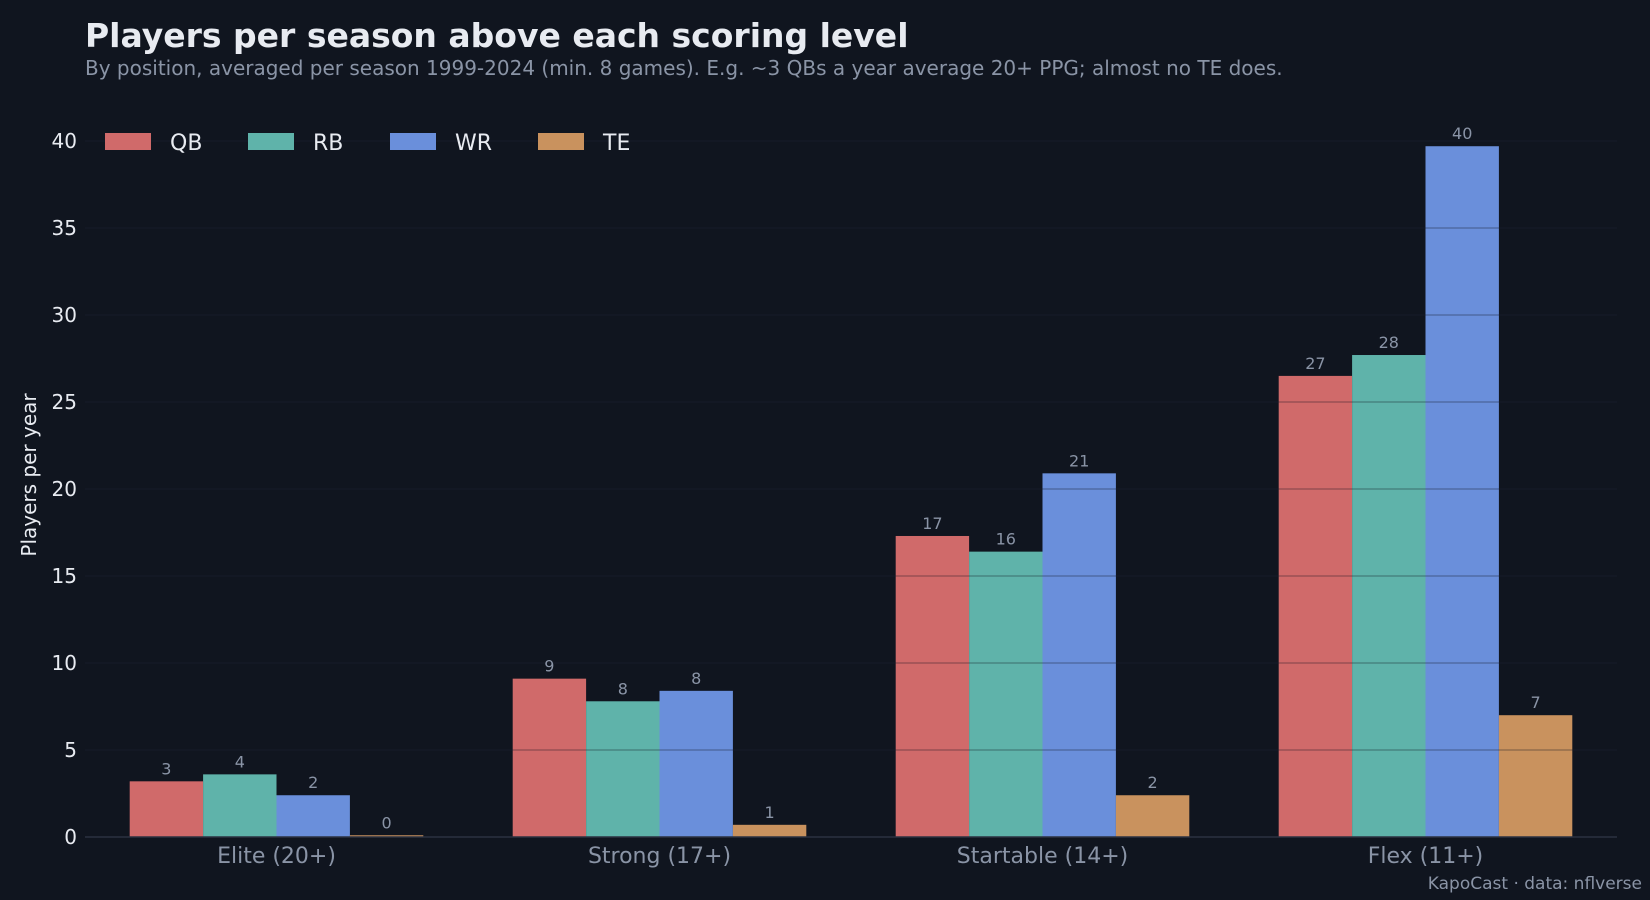 The image size is (1650, 900). Describe the element at coordinates (128, 141) in the screenshot. I see `legend-swatch-qb` at that location.